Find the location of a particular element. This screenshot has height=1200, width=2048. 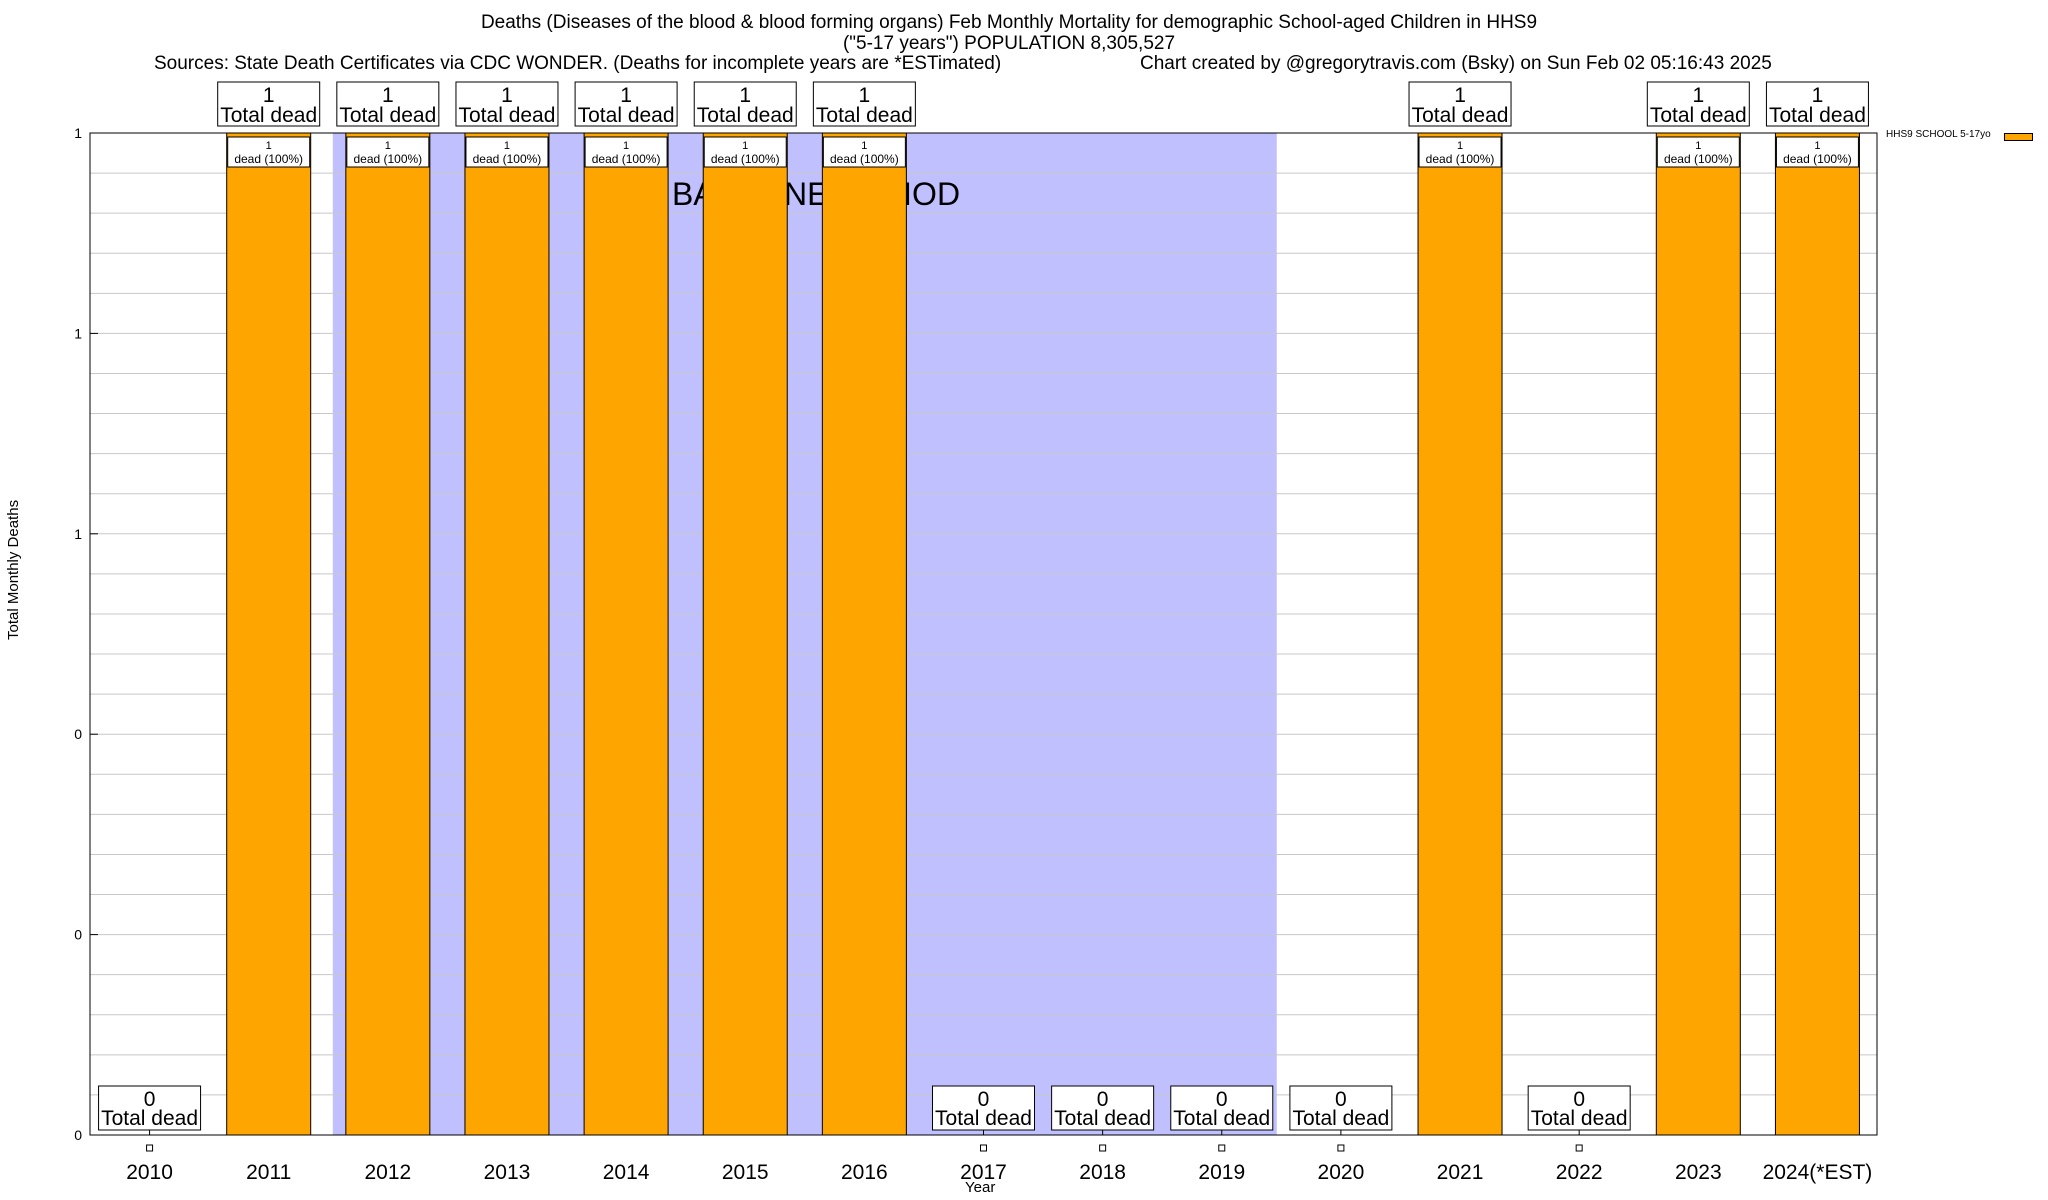

x-tick-label: 2023 is located at coordinates (1698, 1172).